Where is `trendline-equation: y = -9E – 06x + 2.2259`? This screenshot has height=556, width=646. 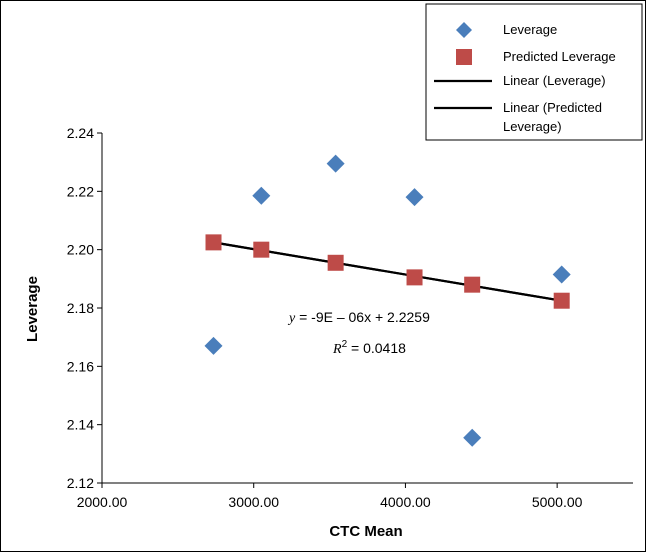
trendline-equation: y = -9E – 06x + 2.2259 is located at coordinates (358, 317).